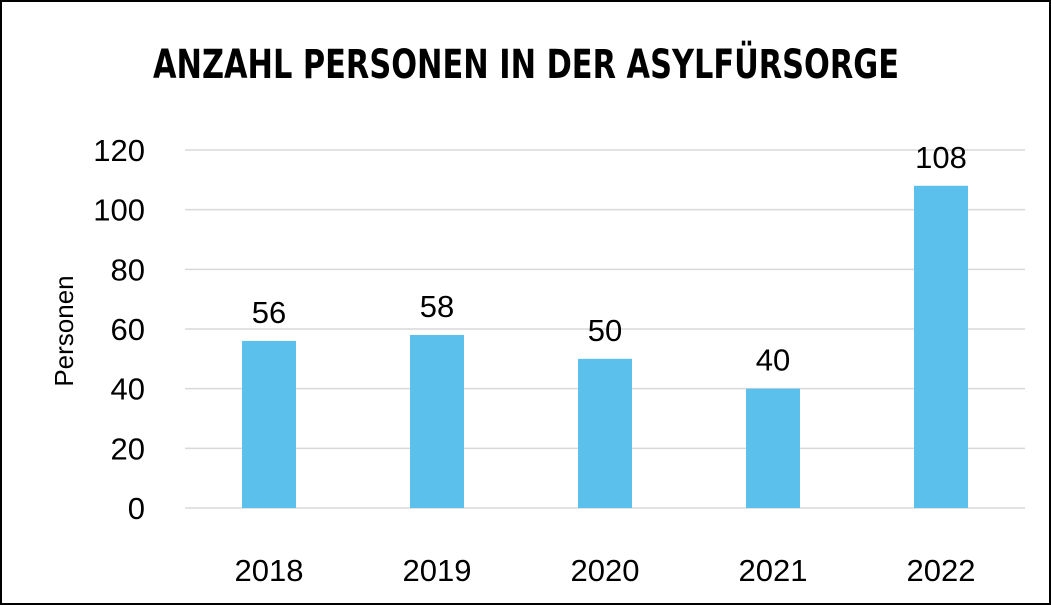 The height and width of the screenshot is (605, 1051). What do you see at coordinates (773, 360) in the screenshot?
I see `data-label-2021: 40` at bounding box center [773, 360].